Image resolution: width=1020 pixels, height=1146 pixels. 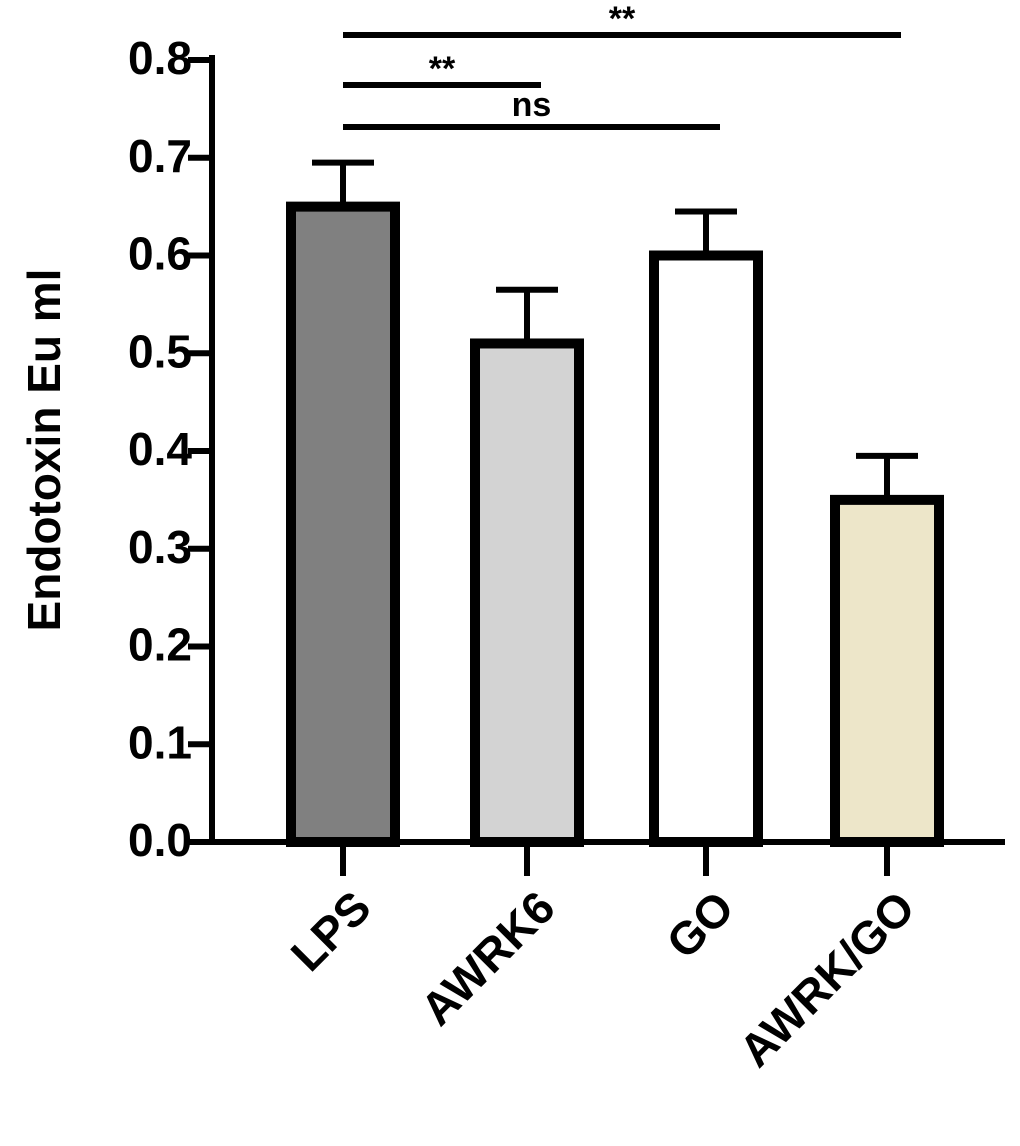 What do you see at coordinates (331, 931) in the screenshot?
I see `x-tick-label: LPS` at bounding box center [331, 931].